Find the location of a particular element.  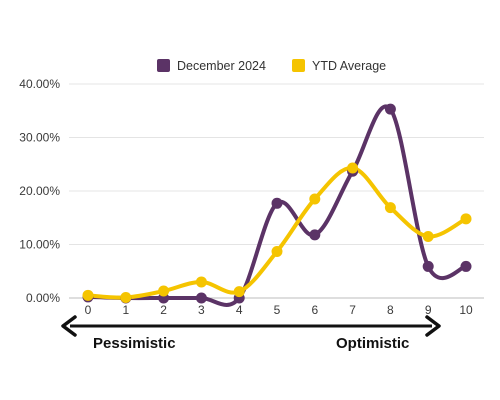

sentiment-scale-arrow is located at coordinates (251, 326).